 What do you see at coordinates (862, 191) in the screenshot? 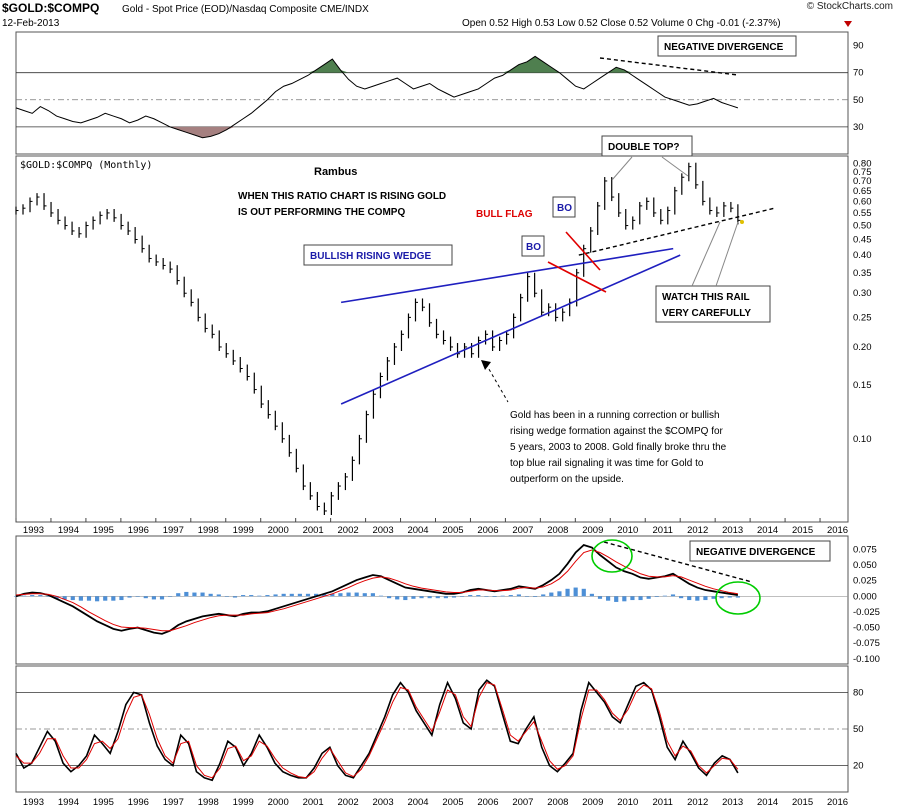
I see `price-tick-label: 0.65` at bounding box center [862, 191].